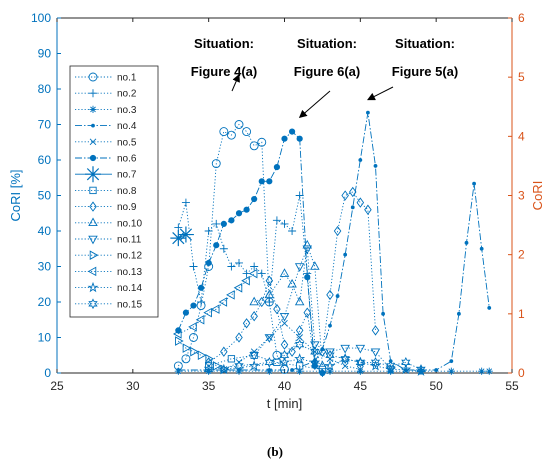 The width and height of the screenshot is (550, 467). I want to click on y-left-axis-label: CoRI [%], so click(15, 195).